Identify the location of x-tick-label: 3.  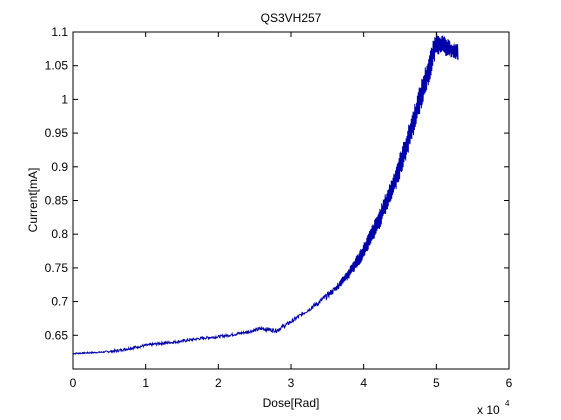
(291, 383).